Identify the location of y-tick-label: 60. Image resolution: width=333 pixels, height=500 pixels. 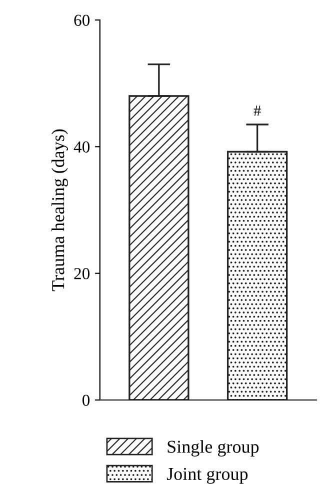
(82, 20).